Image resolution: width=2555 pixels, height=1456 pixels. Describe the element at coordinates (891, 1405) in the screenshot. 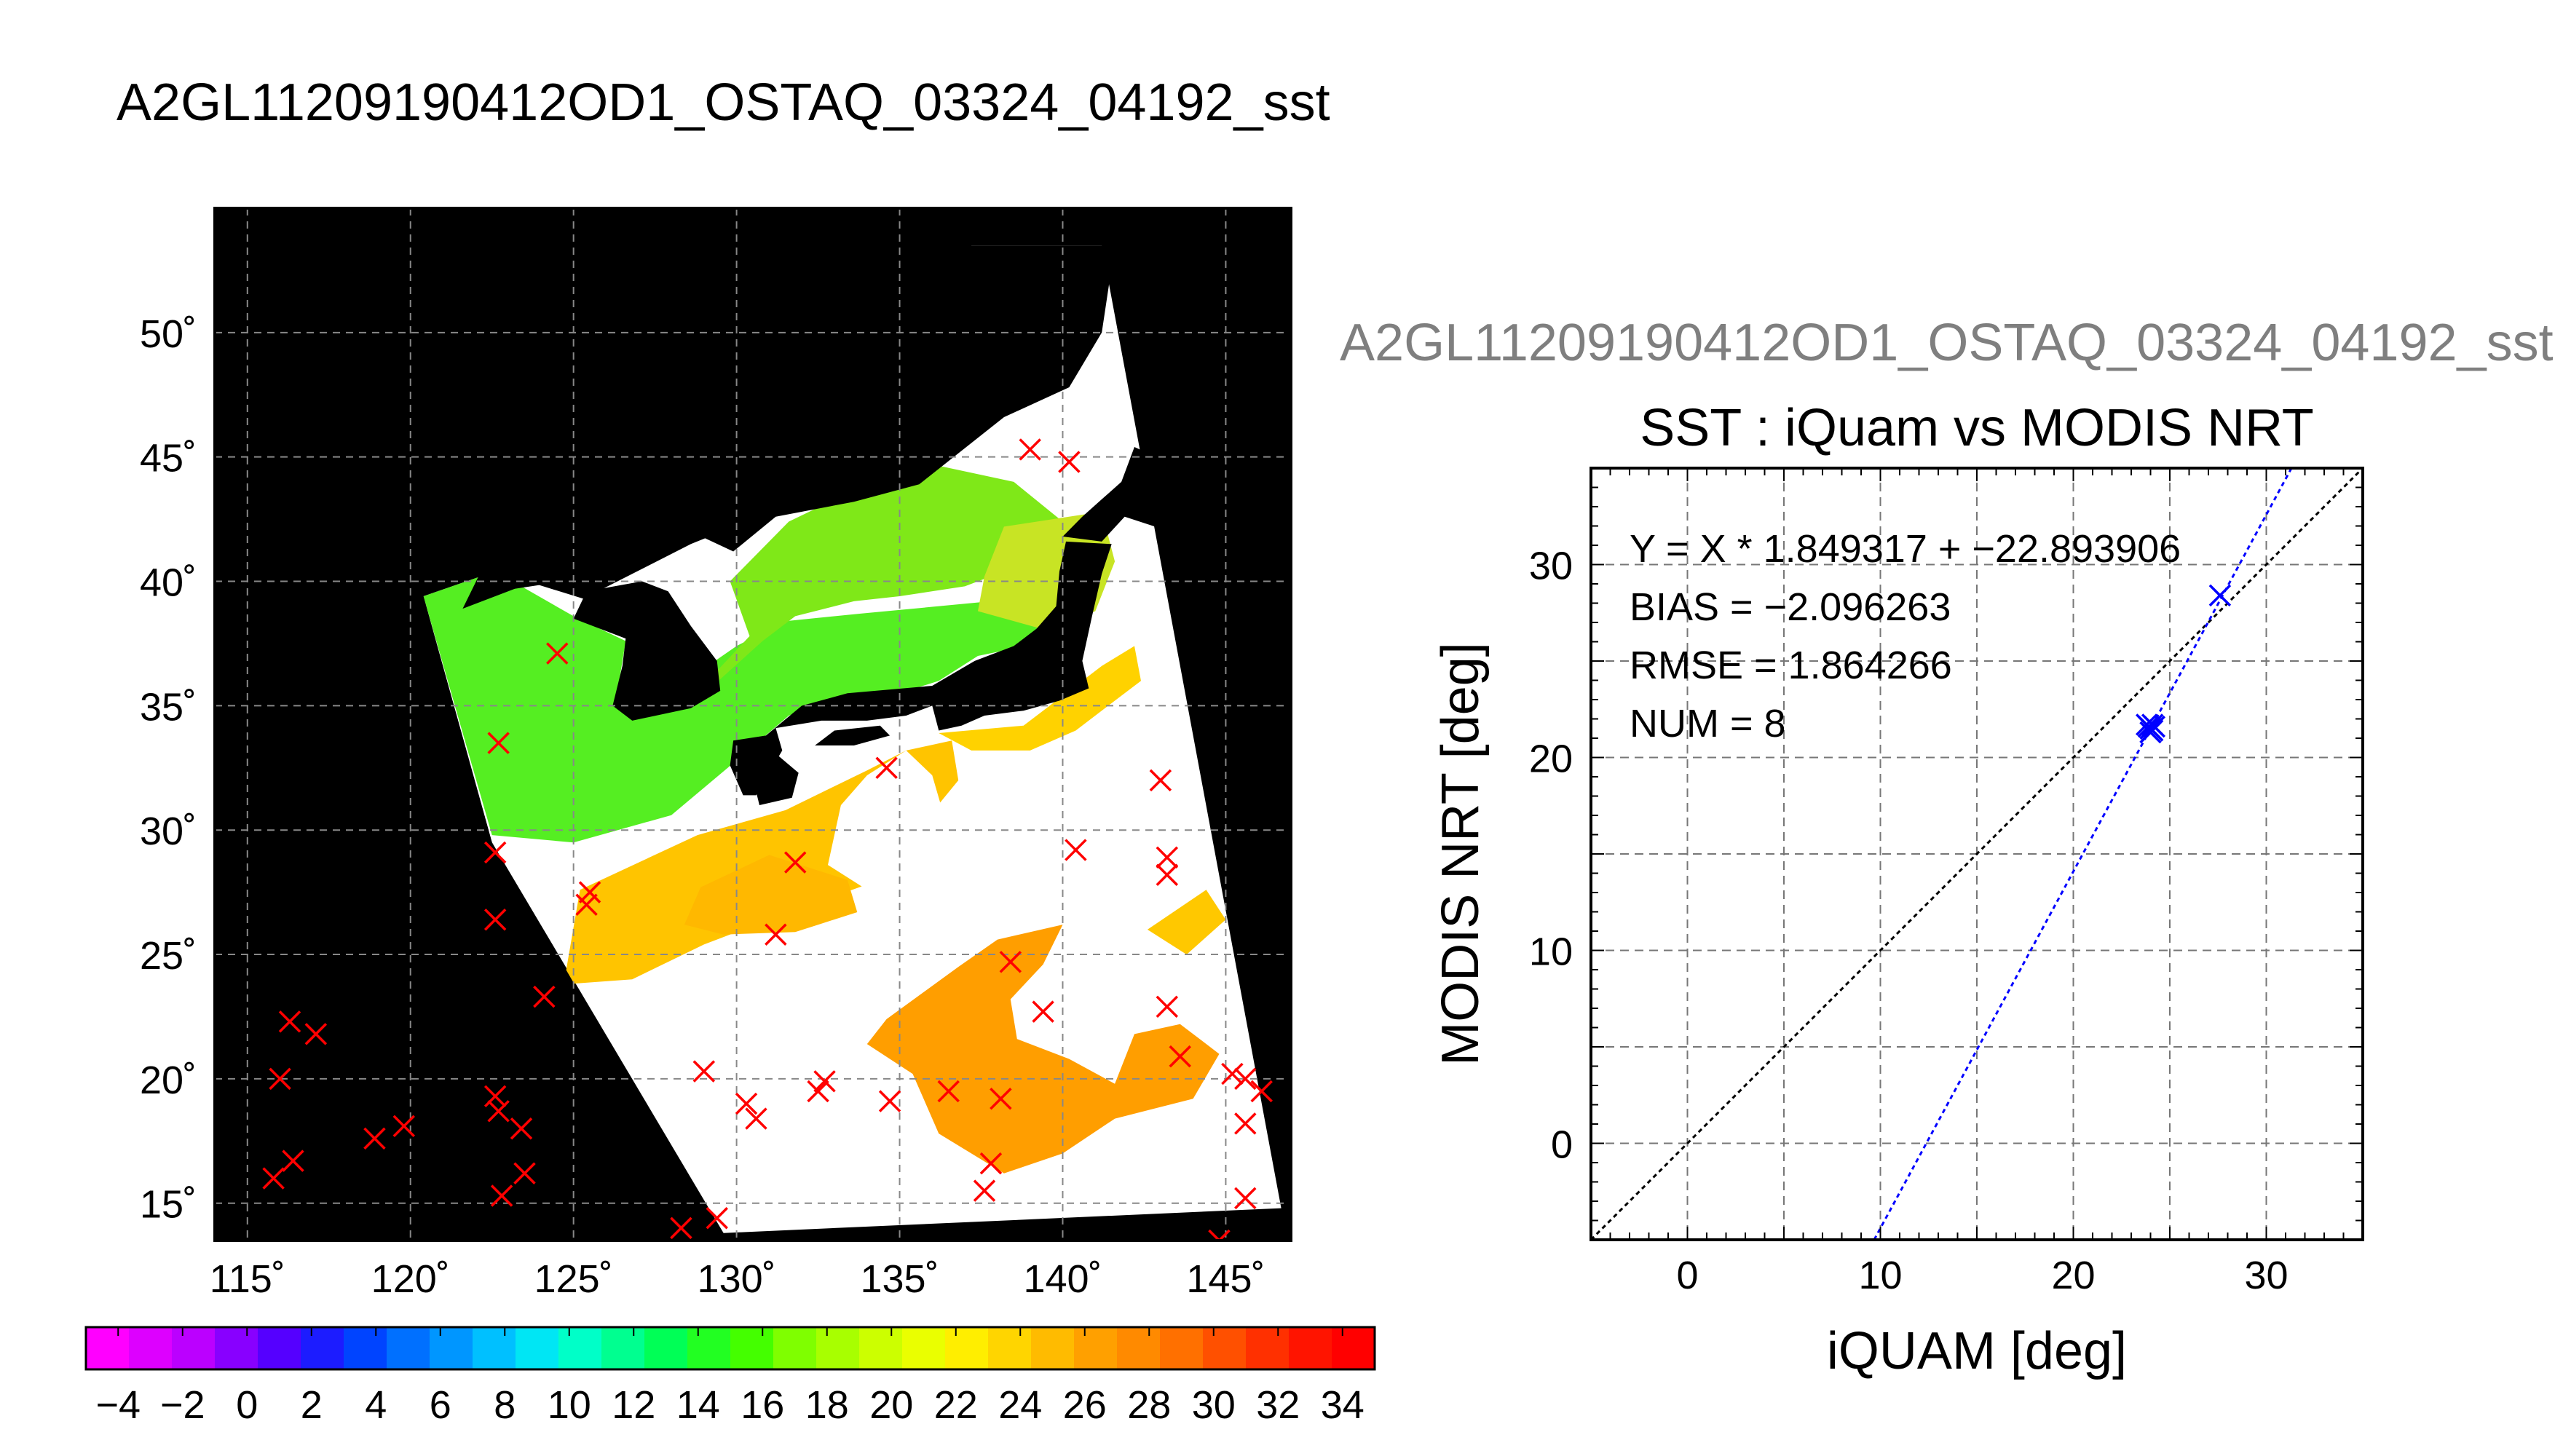

I see `colorbar-tick-label: 20` at that location.